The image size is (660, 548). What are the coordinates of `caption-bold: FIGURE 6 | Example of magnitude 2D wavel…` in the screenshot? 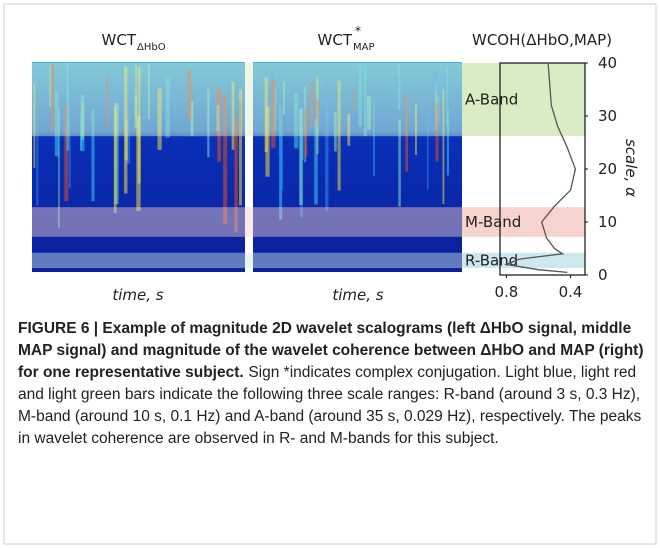 It's located at (331, 350).